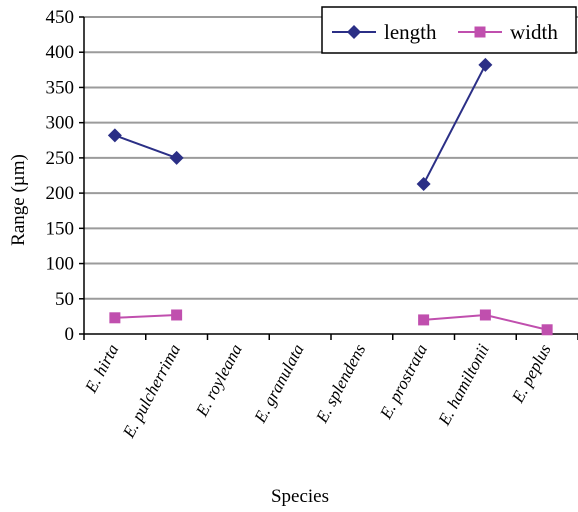 This screenshot has width=578, height=512. Describe the element at coordinates (531, 374) in the screenshot. I see `x-tick-label: E. peplus` at that location.